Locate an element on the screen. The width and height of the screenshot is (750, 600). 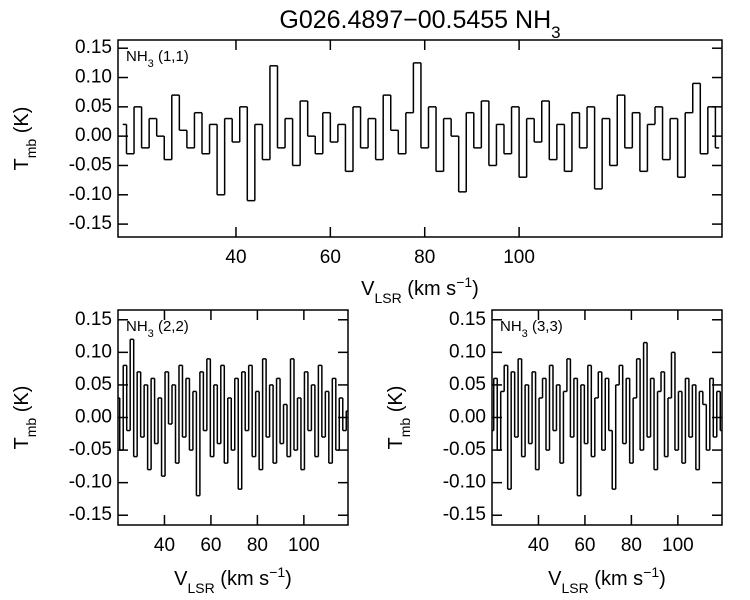
panel-label-text: (1,1) is located at coordinates (171, 56).